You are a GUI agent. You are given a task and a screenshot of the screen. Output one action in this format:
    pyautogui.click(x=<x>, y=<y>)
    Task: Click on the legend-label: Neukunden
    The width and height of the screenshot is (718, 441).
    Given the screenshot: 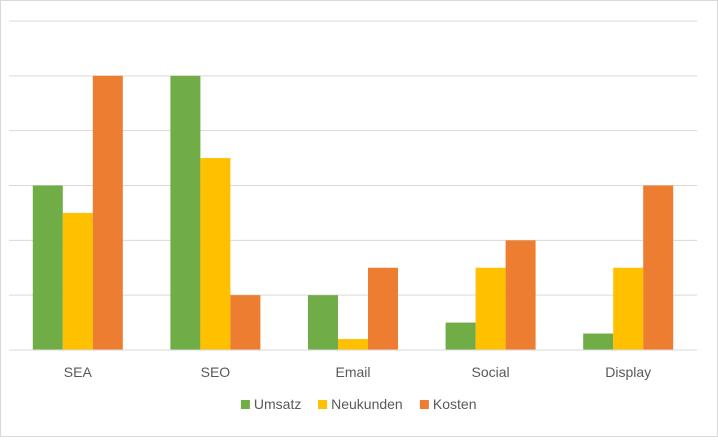 What is the action you would take?
    pyautogui.click(x=367, y=404)
    